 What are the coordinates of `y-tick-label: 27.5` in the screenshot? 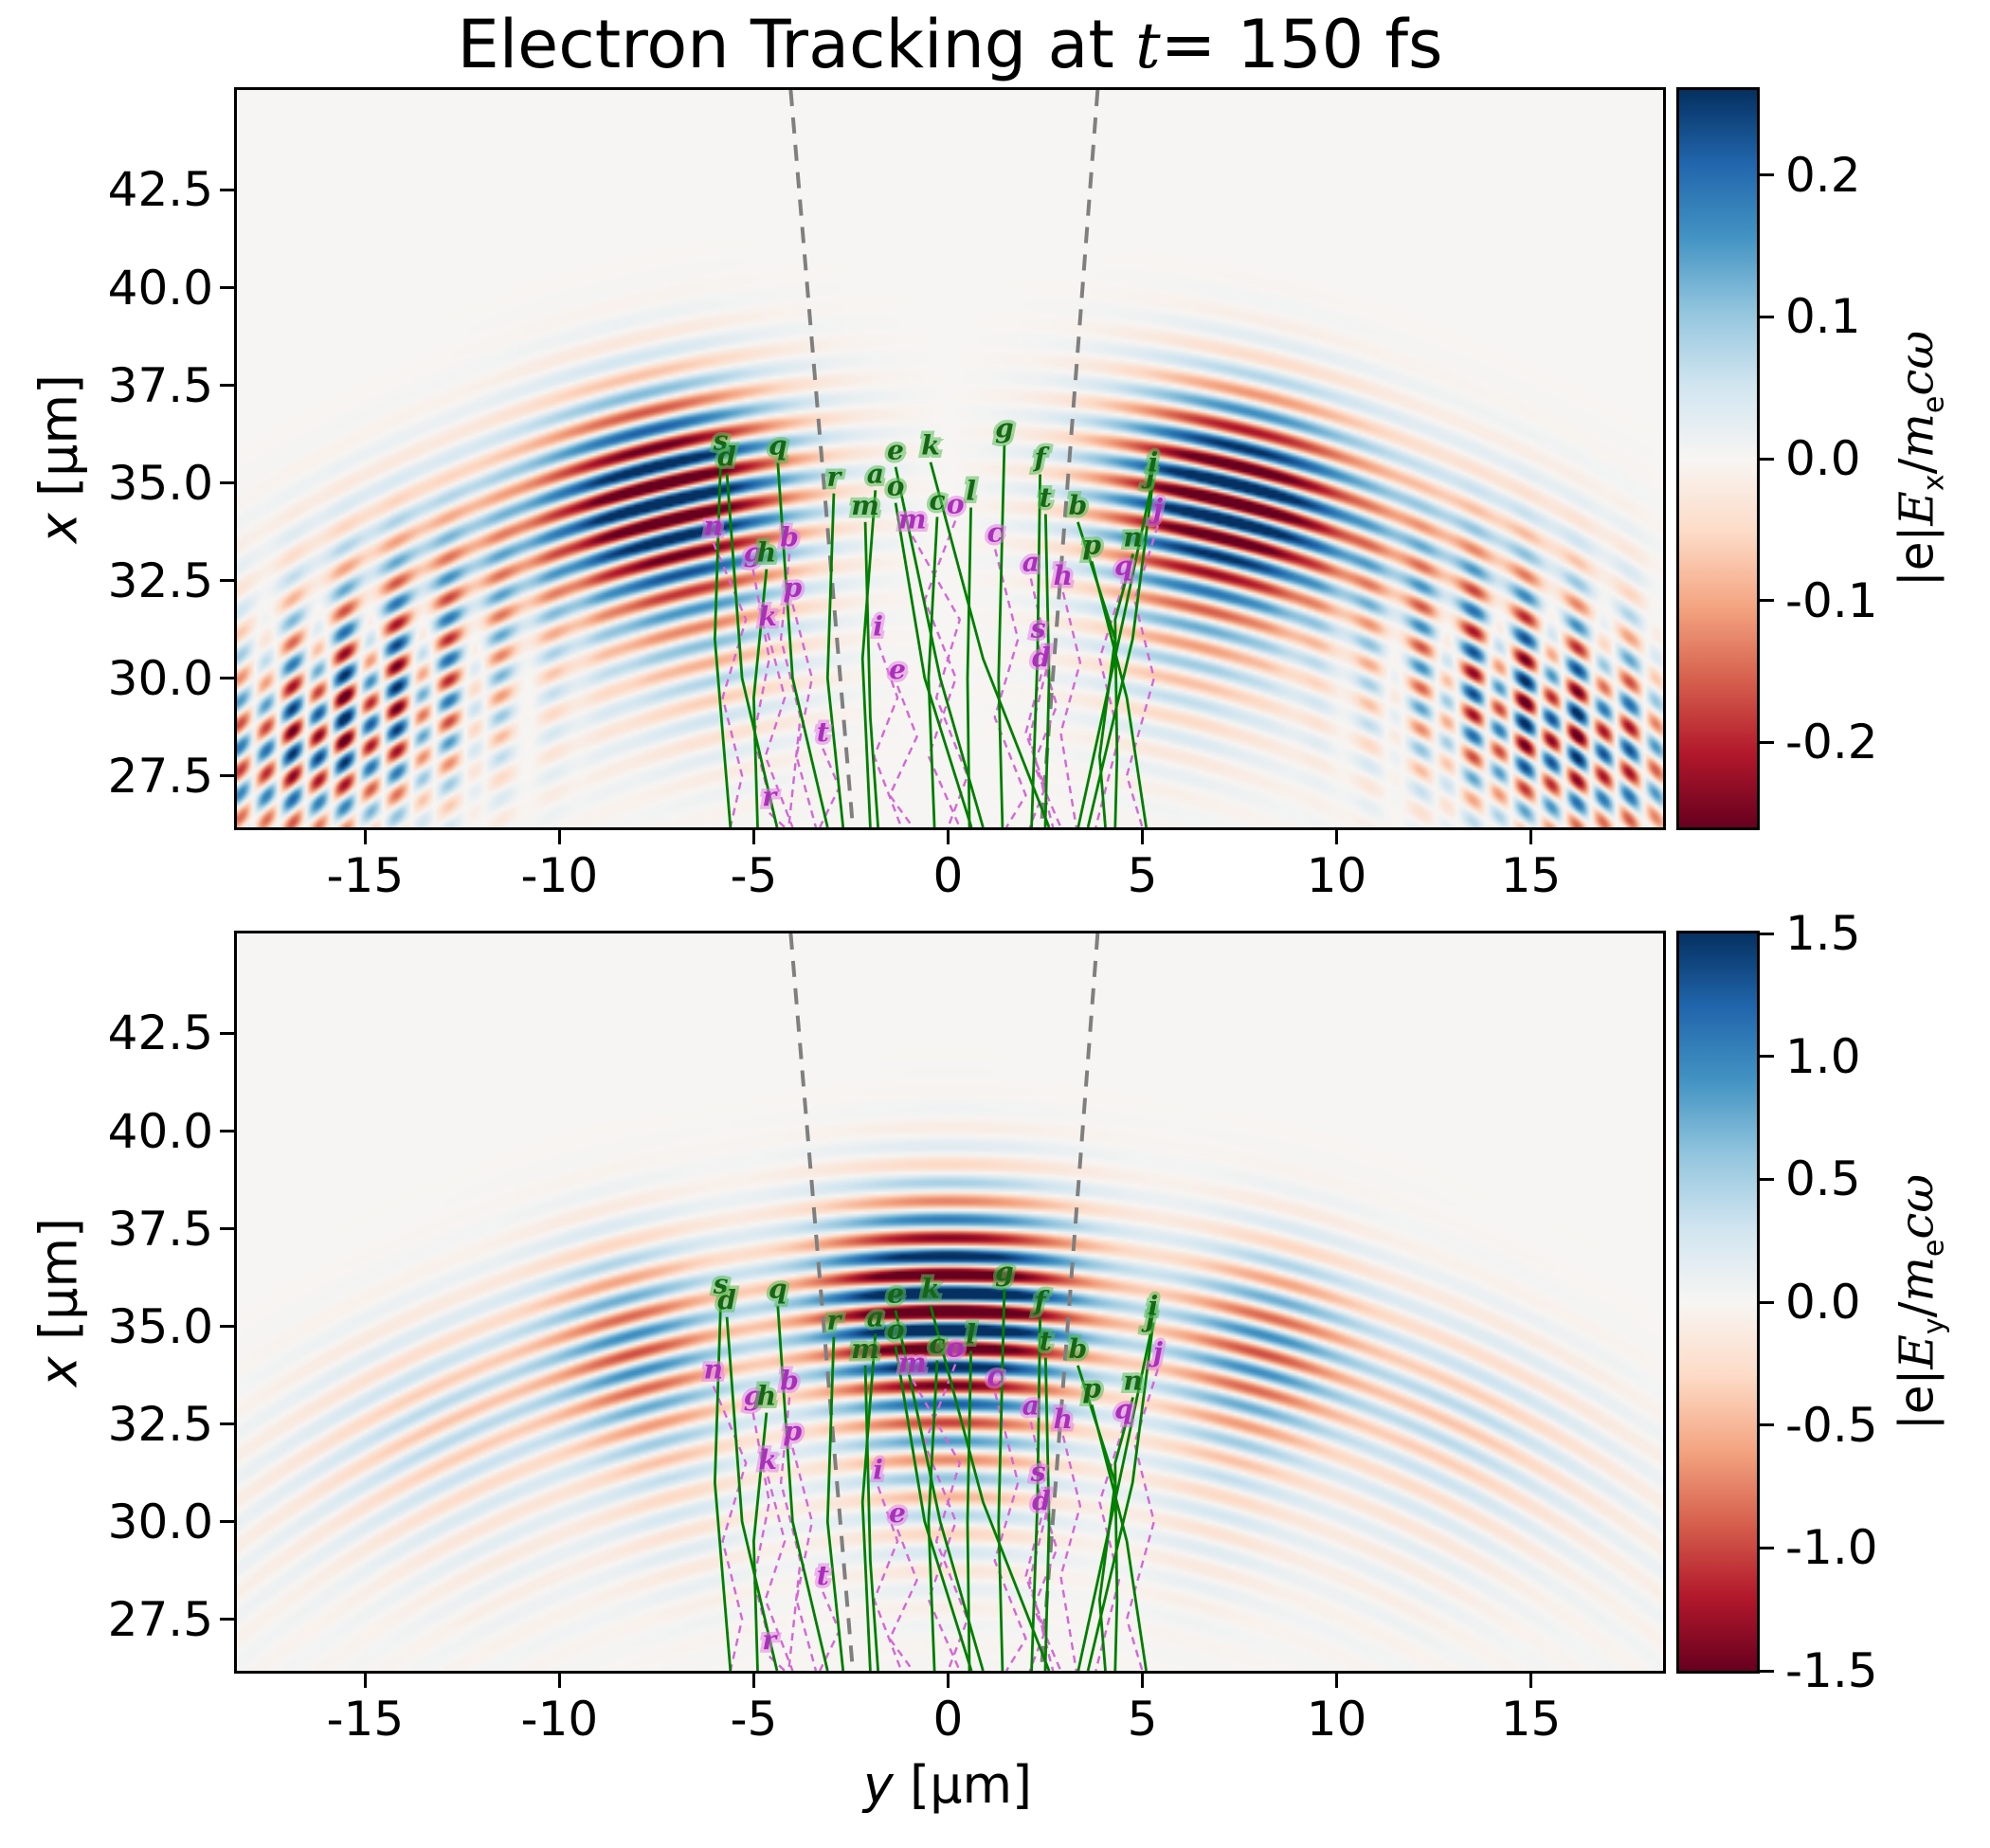 It's located at (160, 1619).